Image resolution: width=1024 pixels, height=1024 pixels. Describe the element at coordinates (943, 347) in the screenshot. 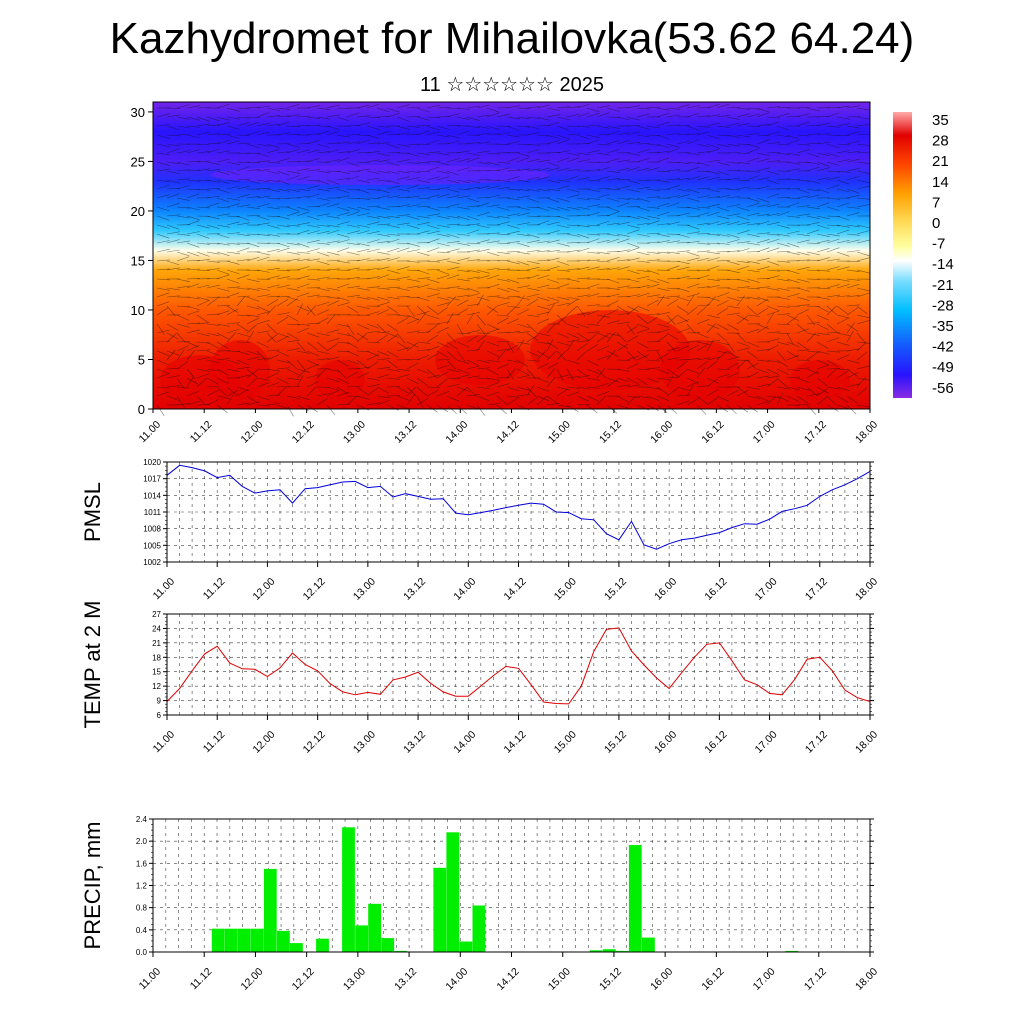

I see `colorbar-label-11: -42` at that location.